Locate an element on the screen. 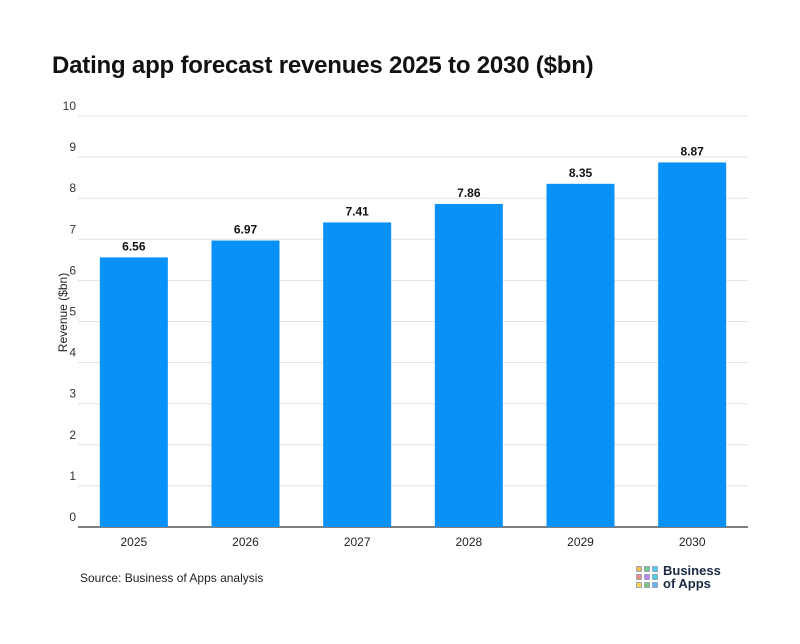 This screenshot has height=644, width=800. y-tick-label: 8 is located at coordinates (72, 188).